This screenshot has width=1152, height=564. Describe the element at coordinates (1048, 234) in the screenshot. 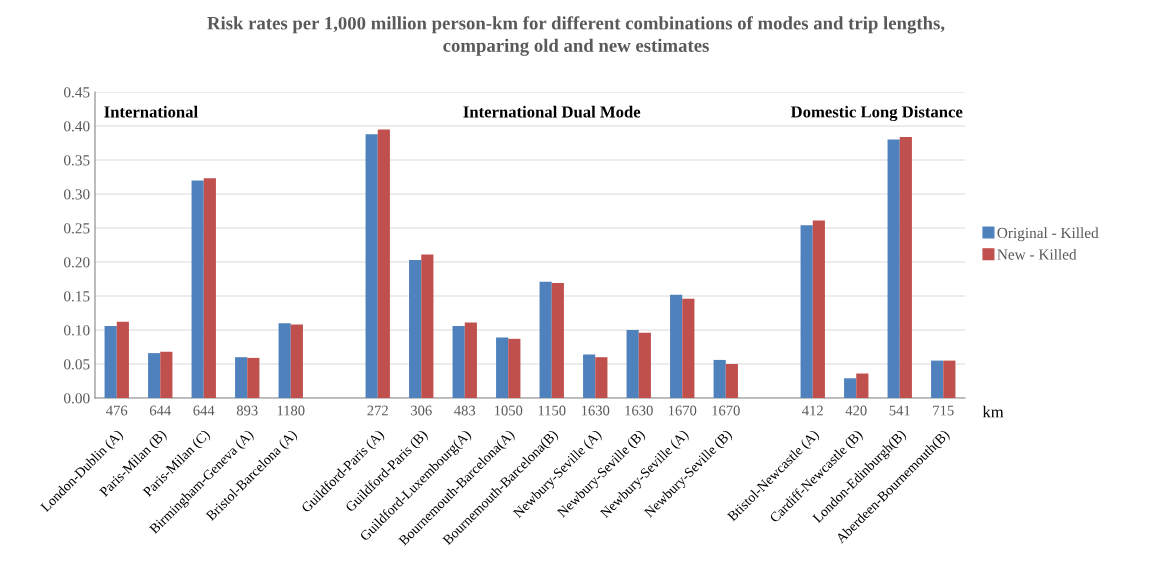

I see `legend-label: Original - Killed` at that location.